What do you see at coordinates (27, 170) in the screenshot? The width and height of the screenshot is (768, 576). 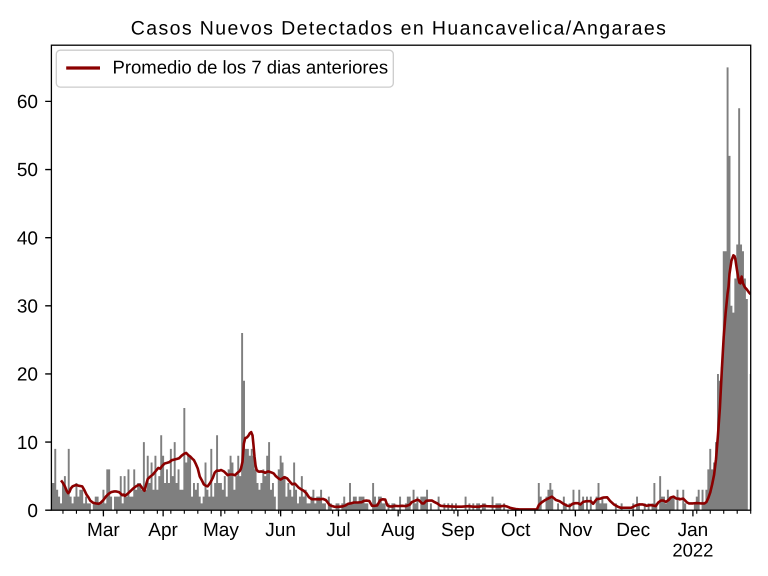 I see `svg-text: 50` at bounding box center [27, 170].